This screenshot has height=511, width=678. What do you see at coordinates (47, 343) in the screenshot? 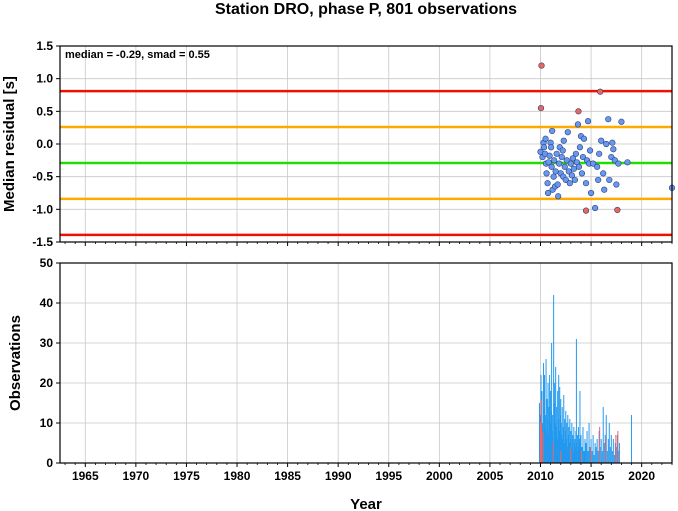
I see `bot-y-tick-label: 30` at bounding box center [47, 343].